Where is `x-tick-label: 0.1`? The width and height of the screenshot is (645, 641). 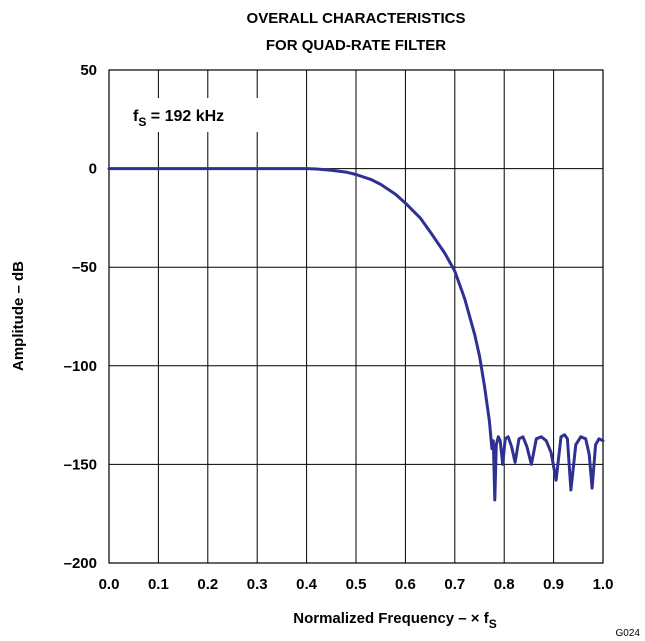 x-tick-label: 0.1 is located at coordinates (158, 584).